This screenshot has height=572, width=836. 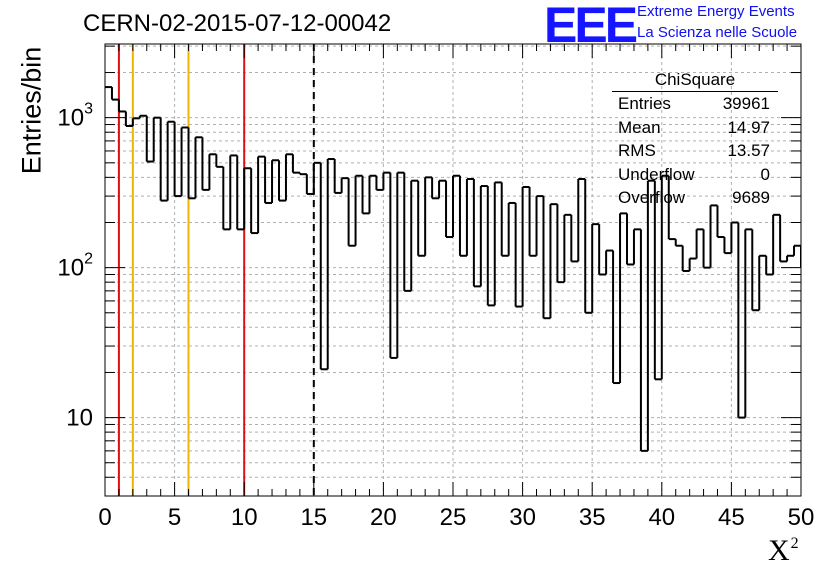 I want to click on stats-value: 0, so click(x=765, y=174).